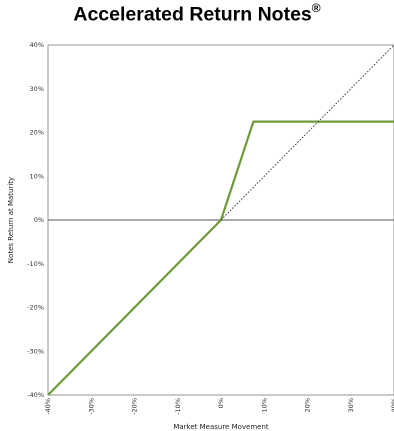 The width and height of the screenshot is (394, 431). I want to click on y-tick-label: -10%, so click(35, 264).